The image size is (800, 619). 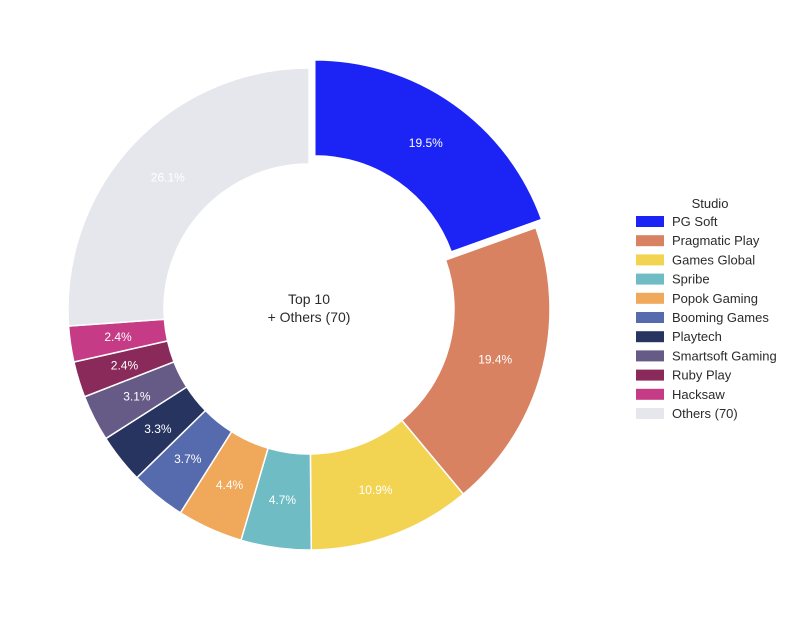 I want to click on legend-swatch-spribe, so click(x=650, y=279).